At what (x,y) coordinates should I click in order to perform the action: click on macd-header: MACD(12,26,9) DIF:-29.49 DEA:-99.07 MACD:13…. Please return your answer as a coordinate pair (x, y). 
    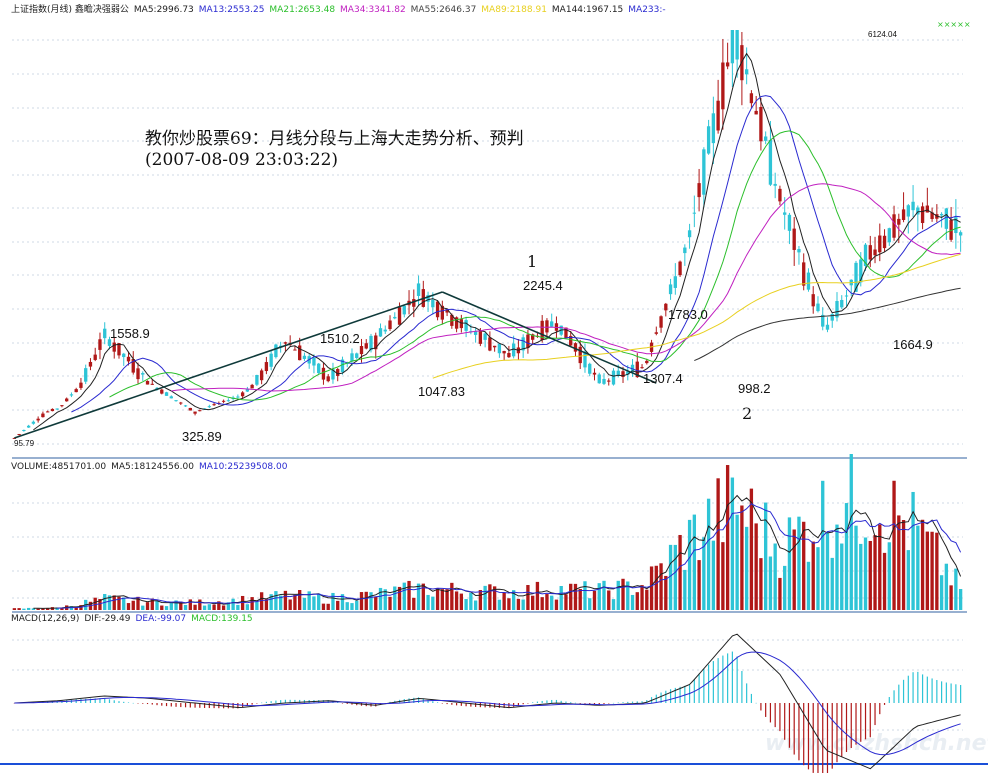
    Looking at the image, I should click on (134, 619).